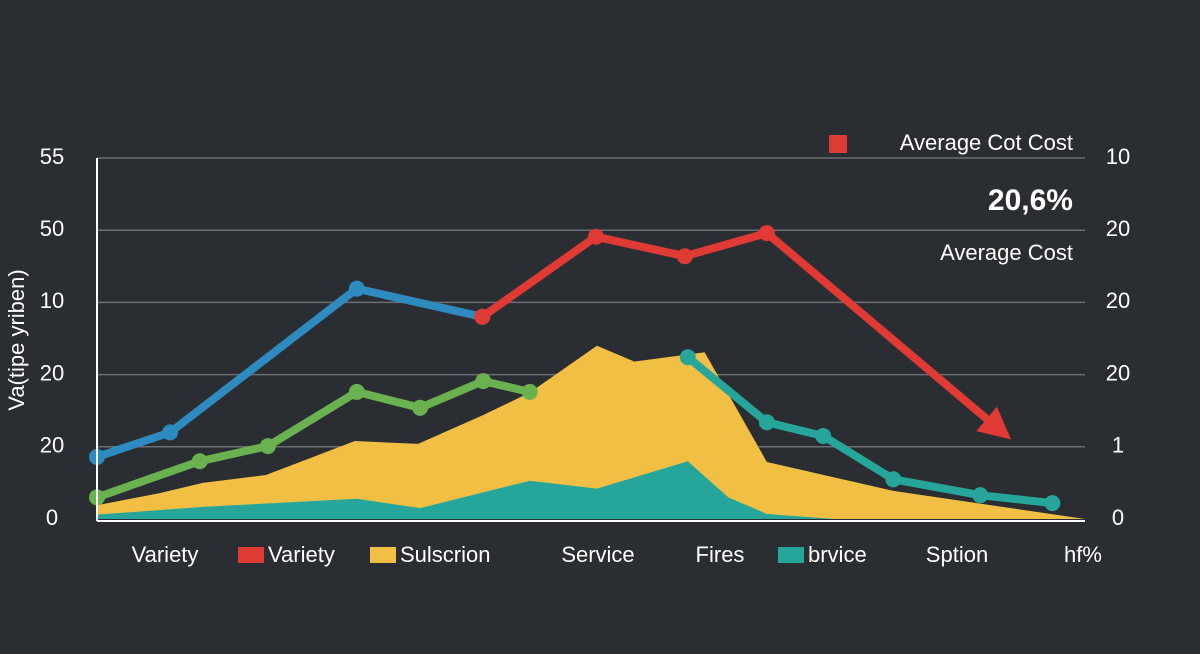 Image resolution: width=1200 pixels, height=654 pixels. What do you see at coordinates (1006, 252) in the screenshot?
I see `annotation-text: Average Cost` at bounding box center [1006, 252].